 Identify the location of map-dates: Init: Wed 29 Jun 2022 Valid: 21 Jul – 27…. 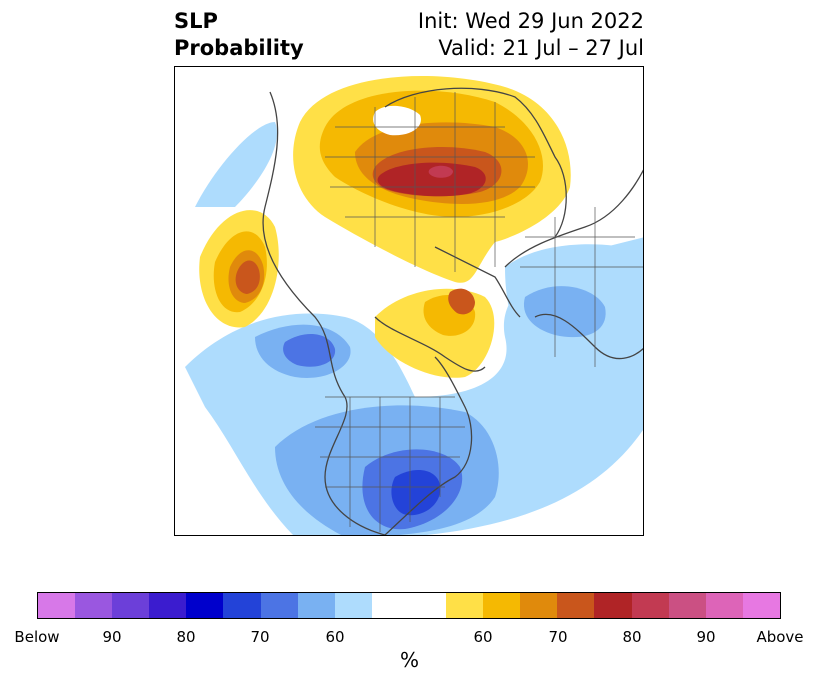
(531, 35).